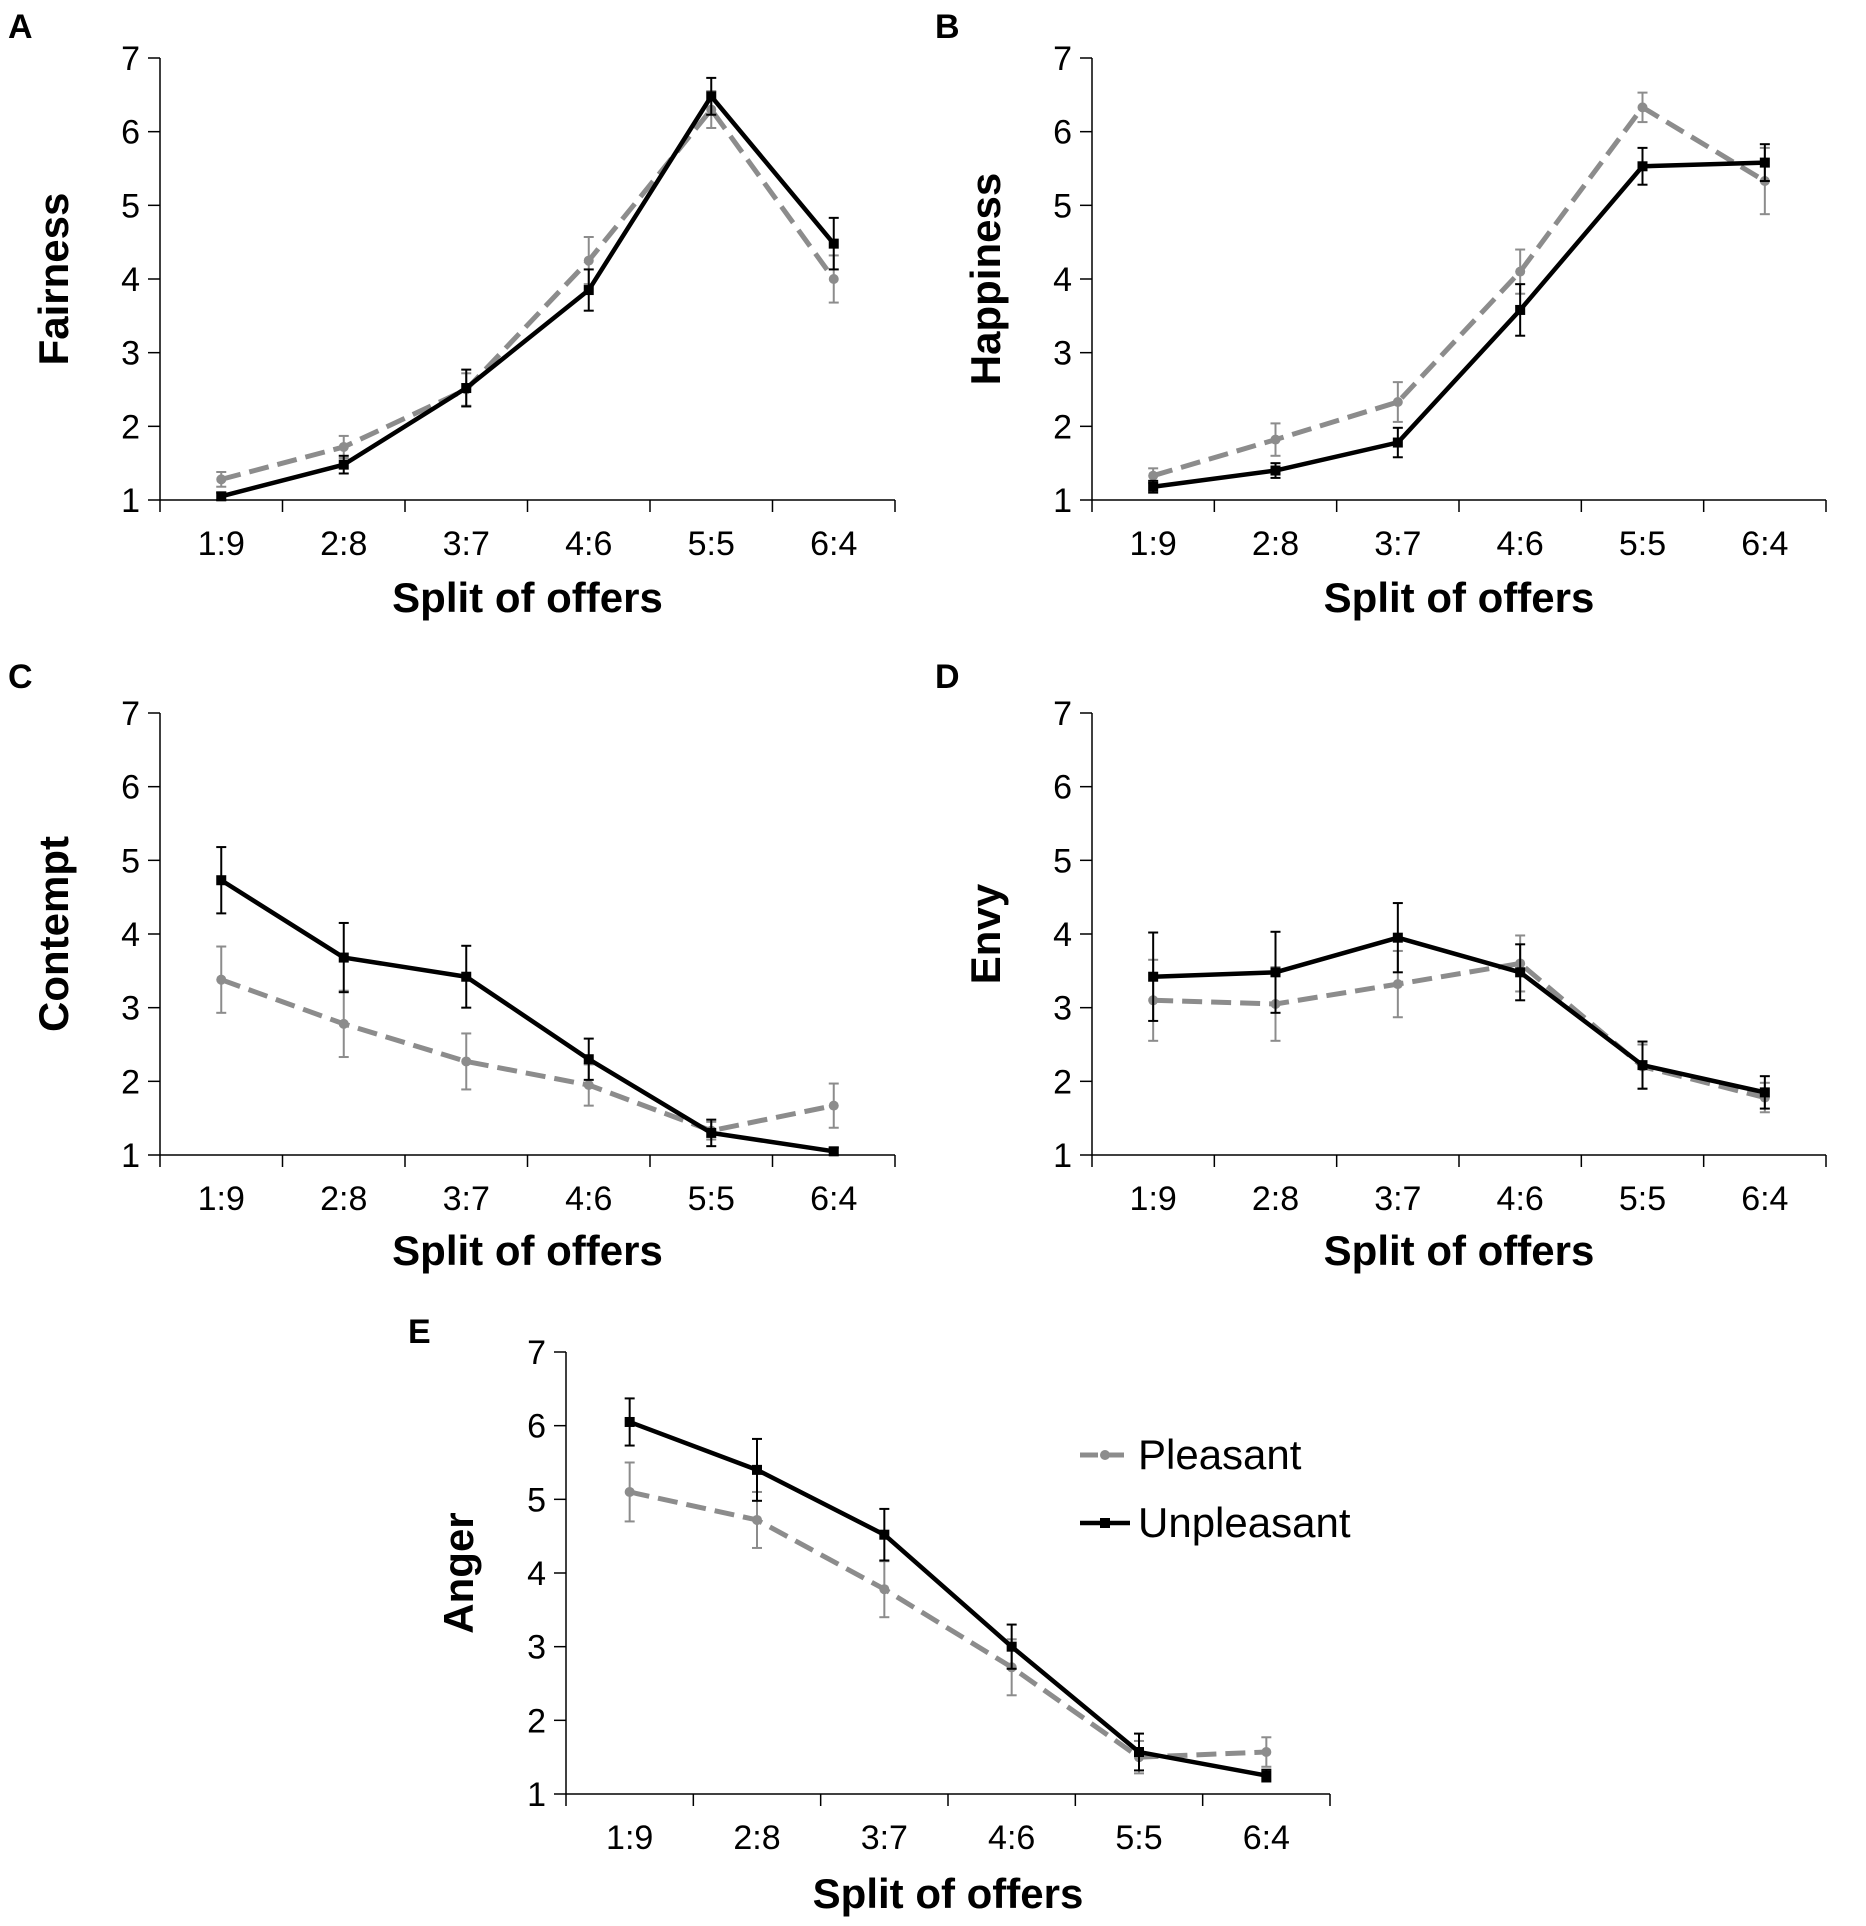  I want to click on legend-label-unpleasant: Unpleasant, so click(1244, 1522).